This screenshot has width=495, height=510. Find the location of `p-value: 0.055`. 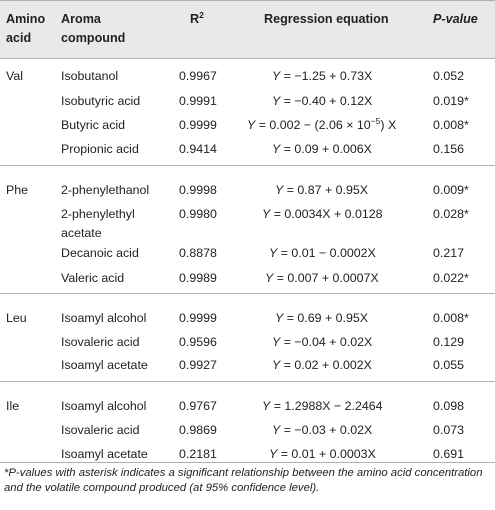

p-value: 0.055 is located at coordinates (449, 365).